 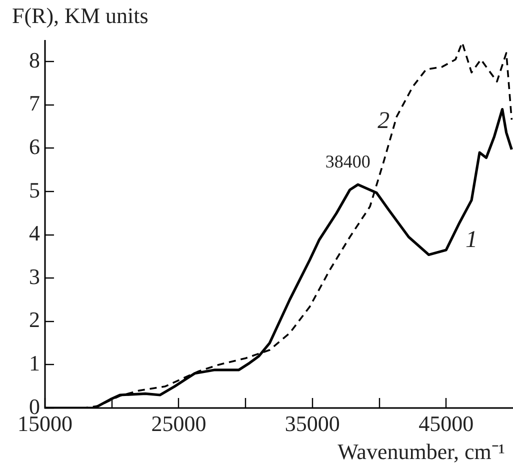 What do you see at coordinates (178, 423) in the screenshot?
I see `x-tick-label: 25000` at bounding box center [178, 423].